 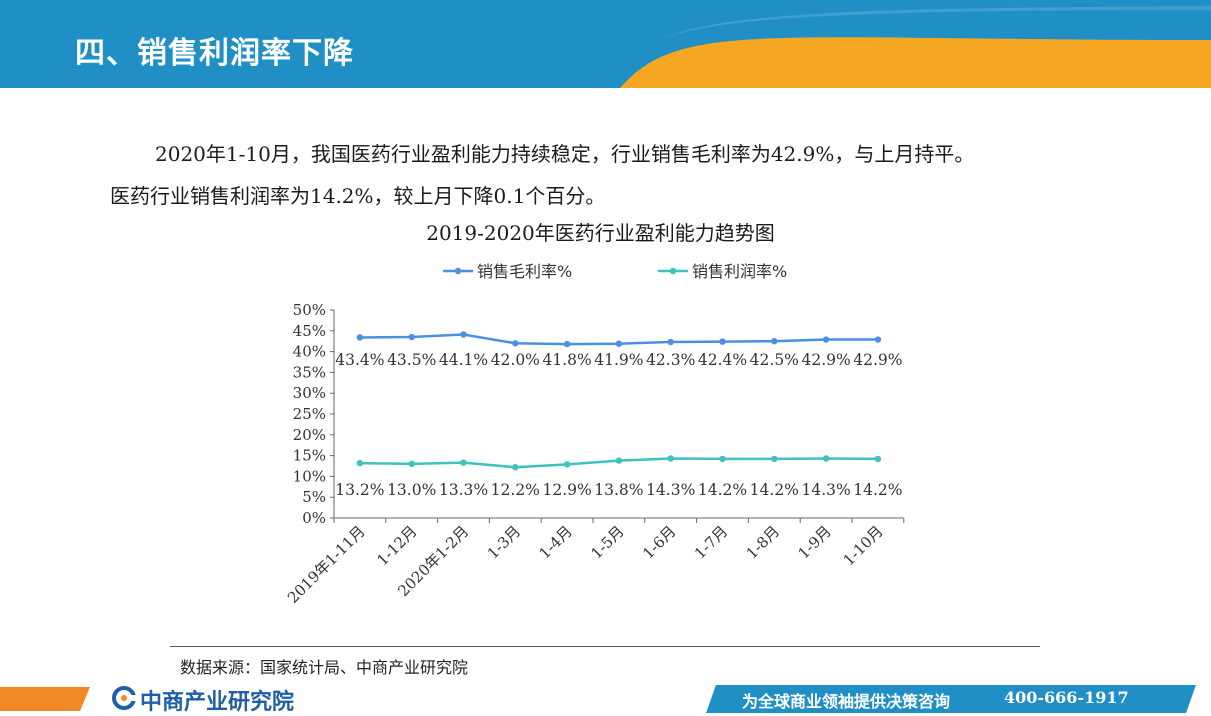 I want to click on footer-phone: 400-666-1917, so click(x=1066, y=697).